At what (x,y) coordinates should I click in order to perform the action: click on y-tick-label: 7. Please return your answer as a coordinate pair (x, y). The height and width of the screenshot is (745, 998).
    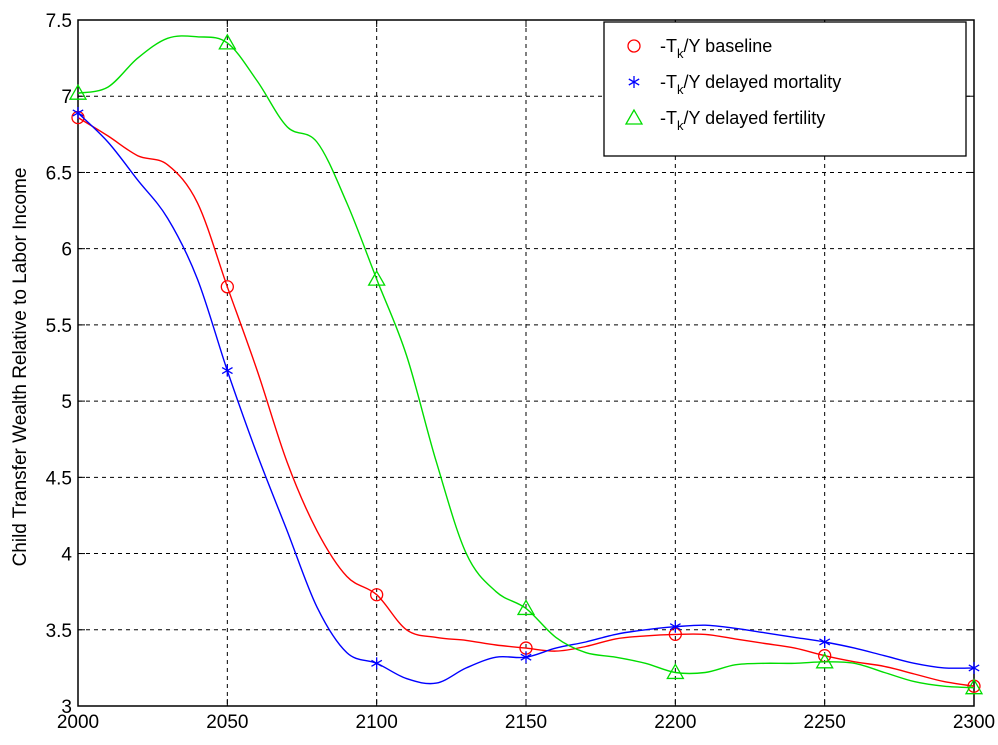
    Looking at the image, I should click on (66, 97).